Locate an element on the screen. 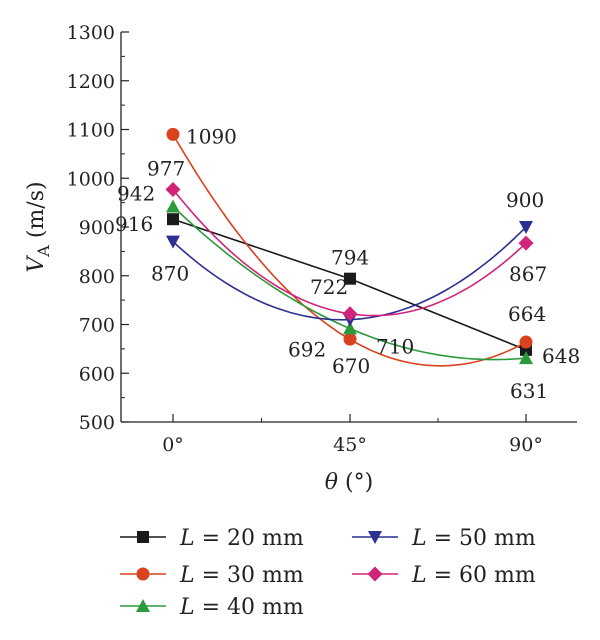 This screenshot has height=640, width=600. y-tick-label: 600 is located at coordinates (97, 374).